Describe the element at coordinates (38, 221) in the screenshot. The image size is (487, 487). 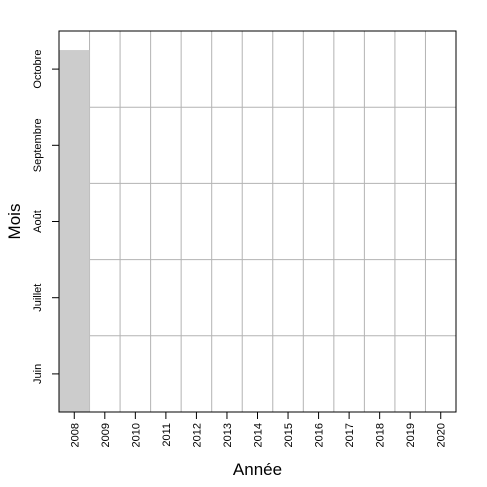
I see `y-tick-label: Août` at that location.